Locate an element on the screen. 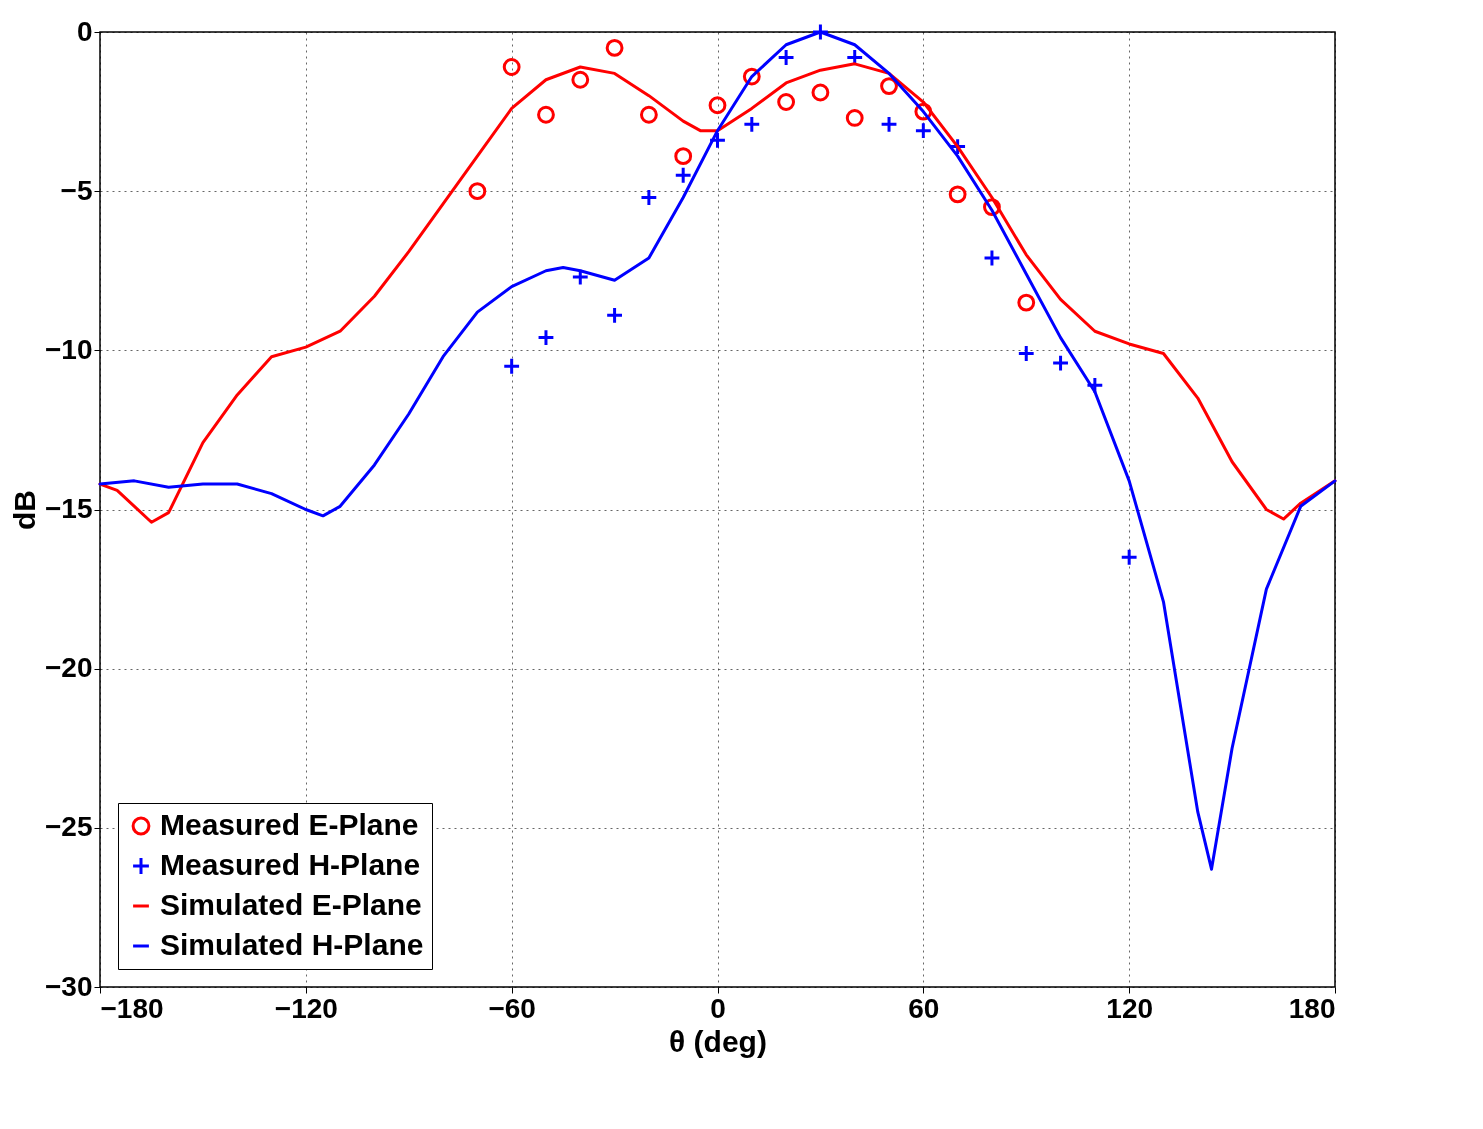 The image size is (1483, 1129). y-tick-label: −30 is located at coordinates (69, 986).